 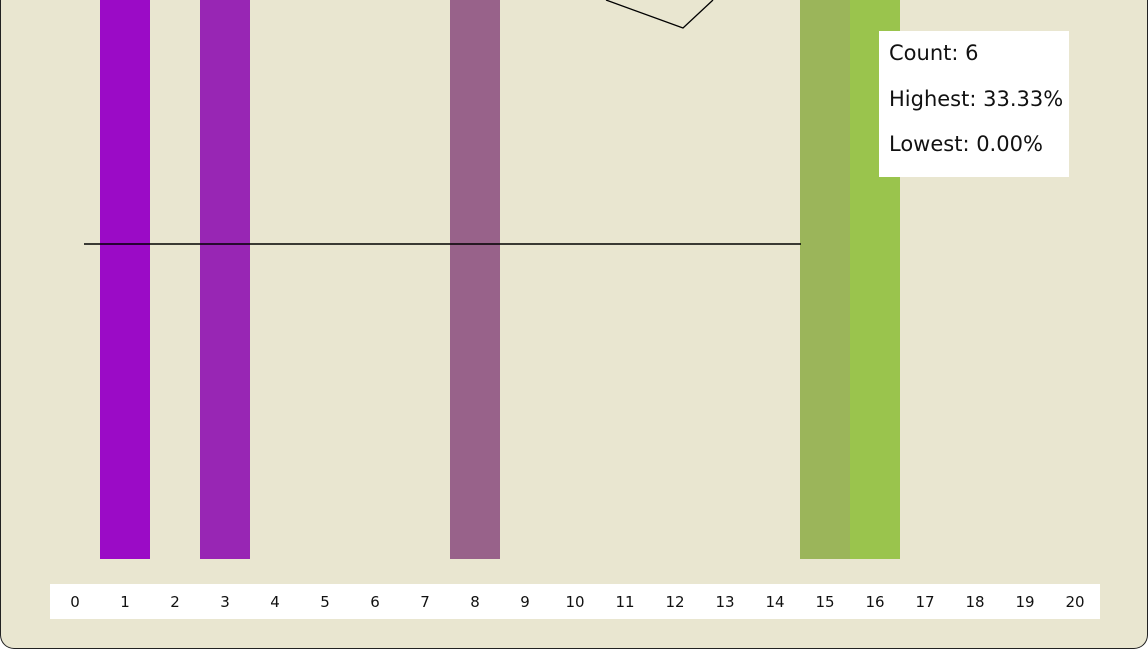 What do you see at coordinates (925, 602) in the screenshot?
I see `x-tick-label: 17` at bounding box center [925, 602].